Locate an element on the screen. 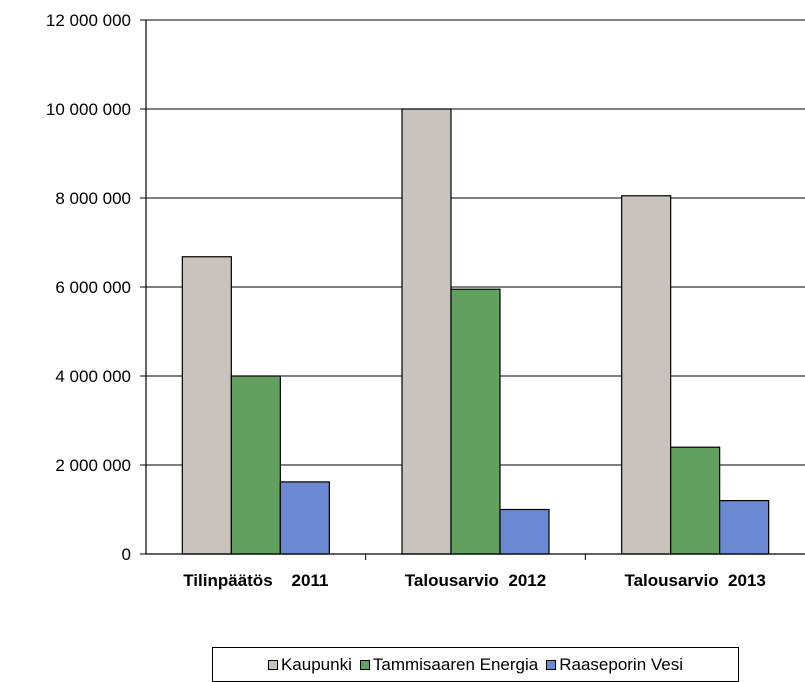 The height and width of the screenshot is (682, 805). legend-label-kaupunki: Kaupunki is located at coordinates (316, 664).